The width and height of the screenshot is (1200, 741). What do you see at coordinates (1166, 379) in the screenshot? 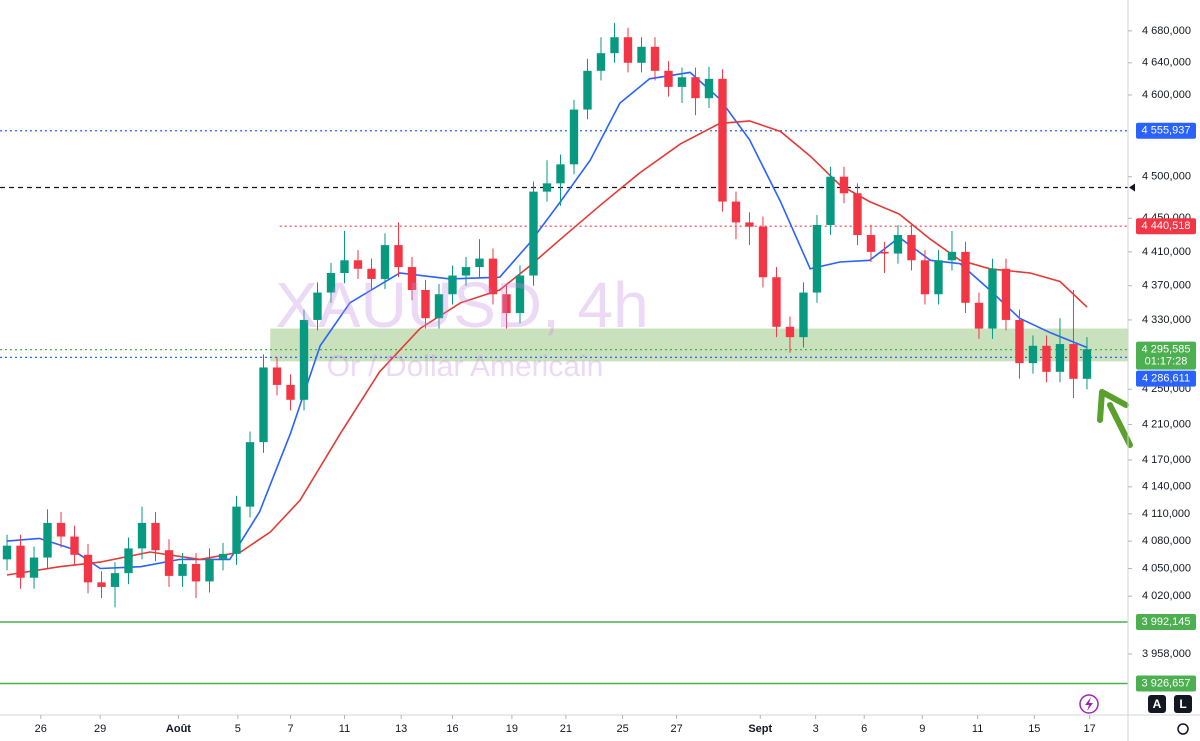
I see `price-label: 4 286,611` at bounding box center [1166, 379].